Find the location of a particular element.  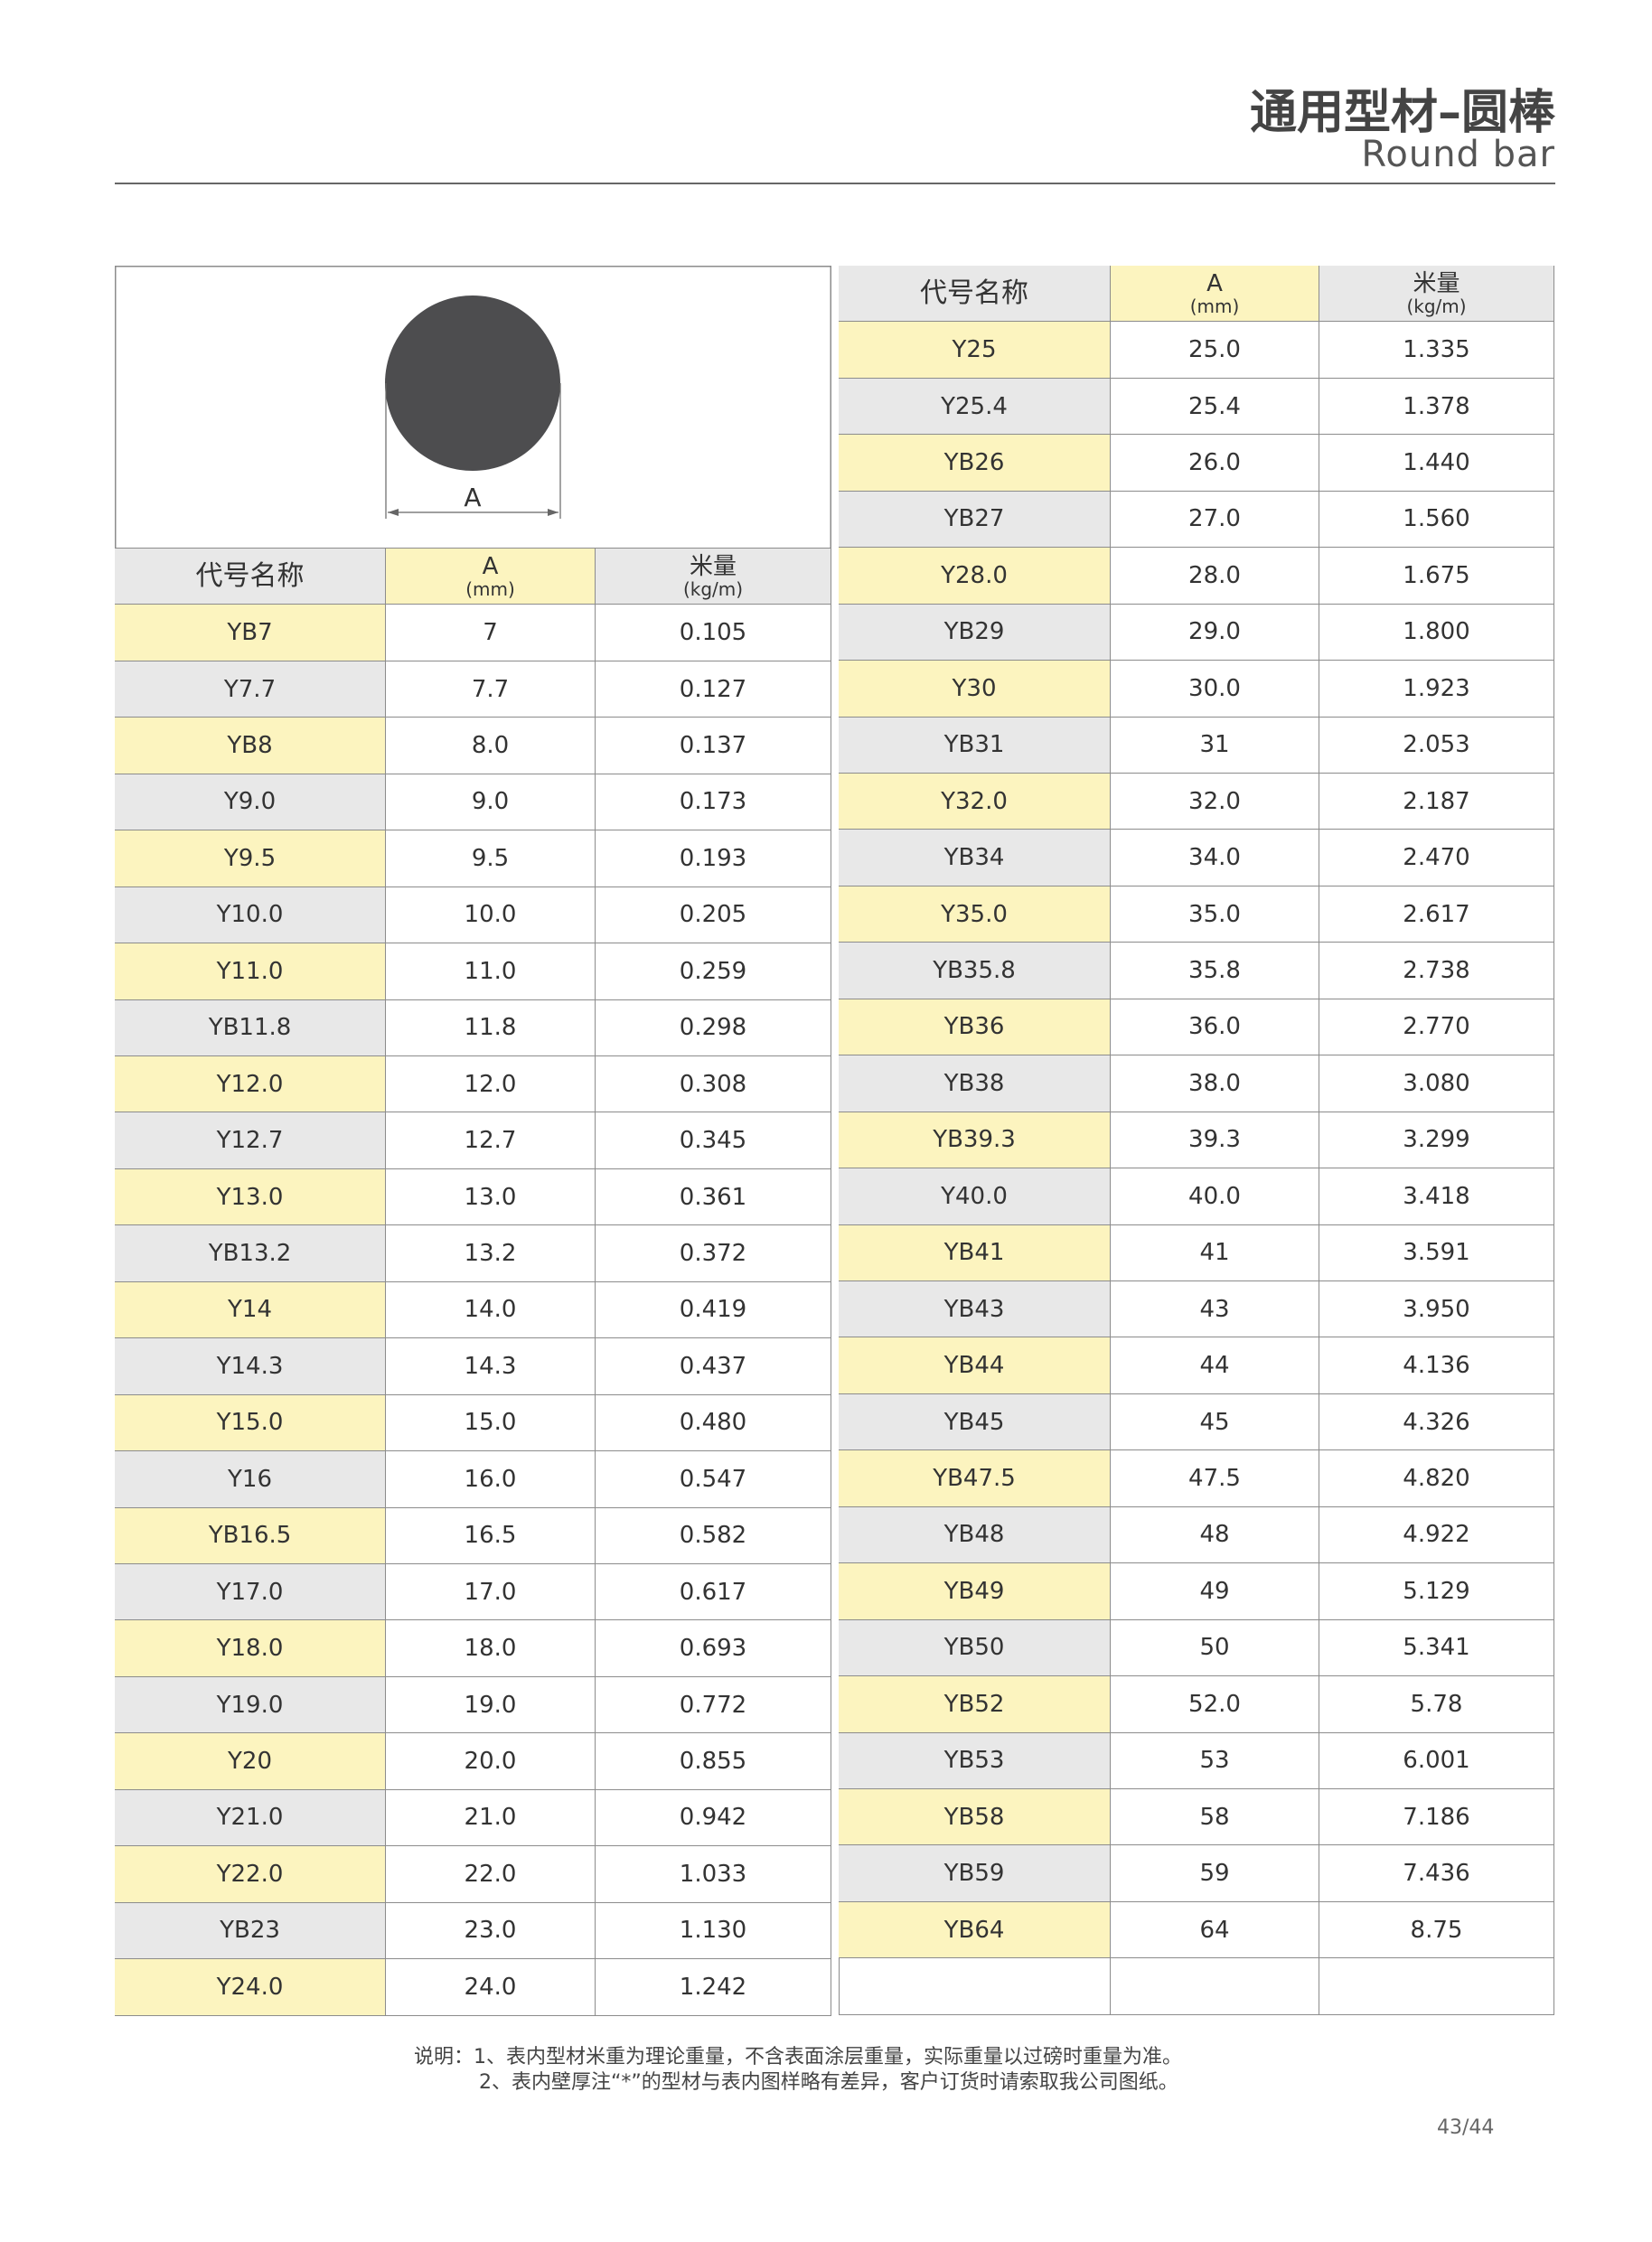

table-cell: Y25.4 is located at coordinates (975, 407).